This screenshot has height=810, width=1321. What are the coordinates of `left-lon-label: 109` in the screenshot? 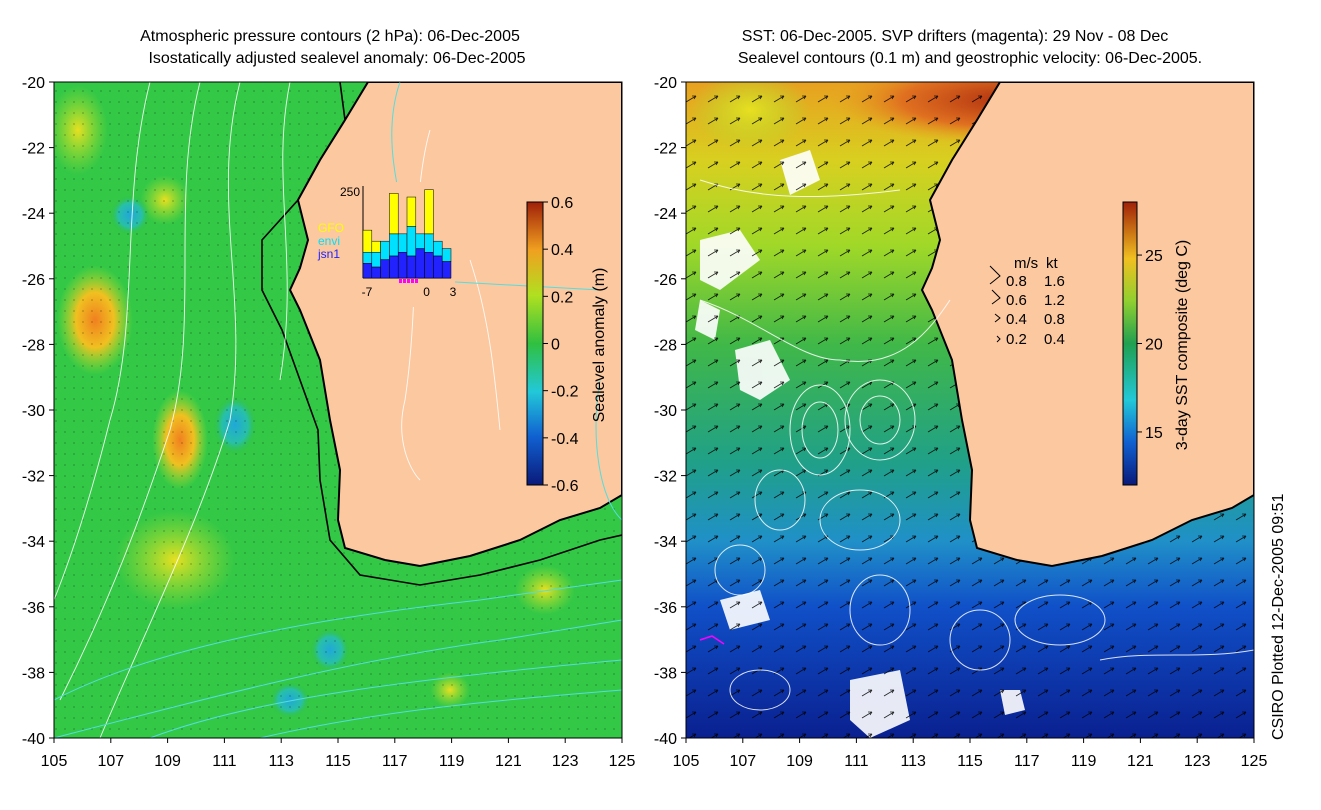 It's located at (167, 761).